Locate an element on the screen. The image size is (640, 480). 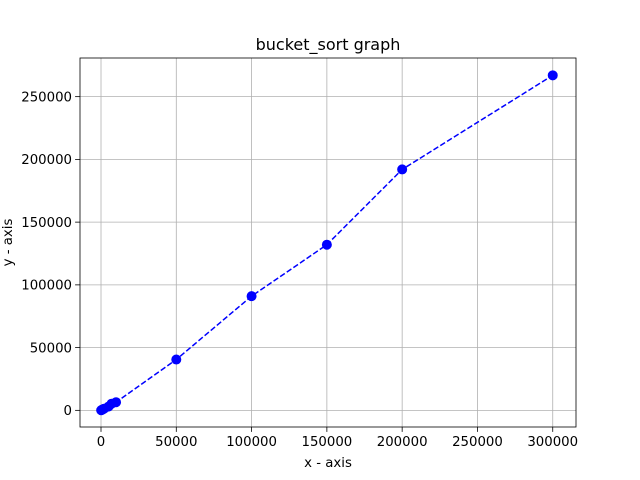
chart-title: bucket_sort graph is located at coordinates (328, 45).